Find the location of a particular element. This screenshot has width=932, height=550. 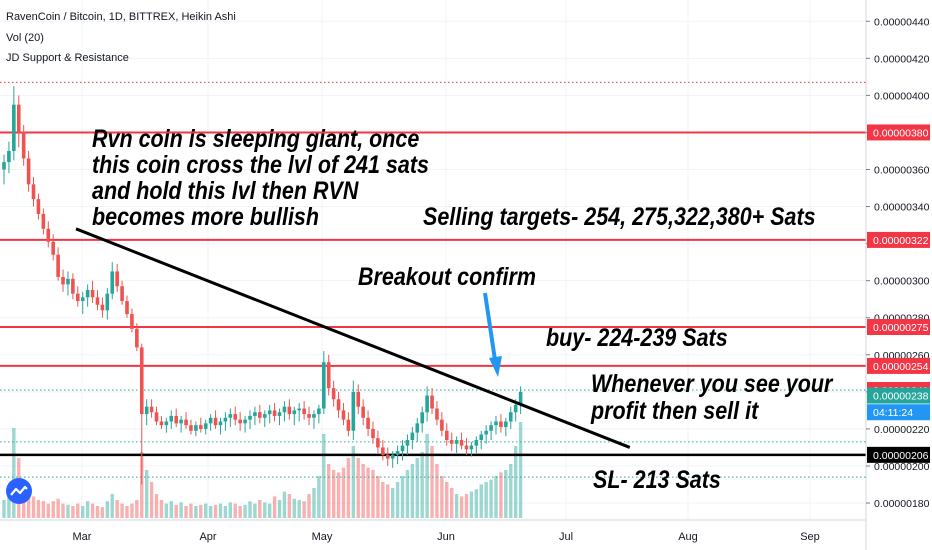

price-label-5: 0.00000238 is located at coordinates (901, 397).